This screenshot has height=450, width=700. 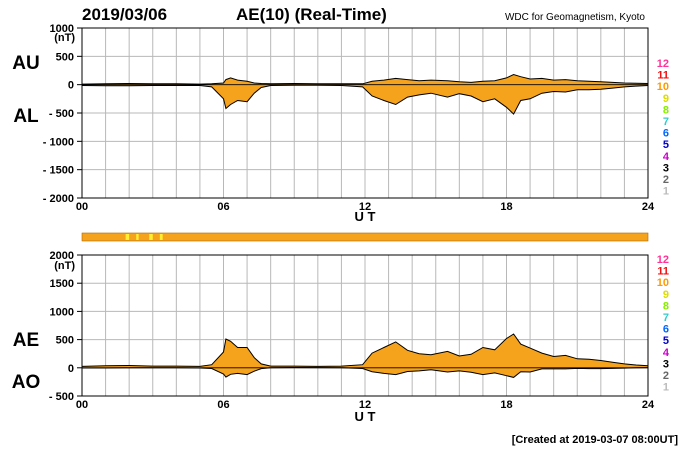 I want to click on au-al-x-ticks: 00 06 12 18 24, so click(x=365, y=207).